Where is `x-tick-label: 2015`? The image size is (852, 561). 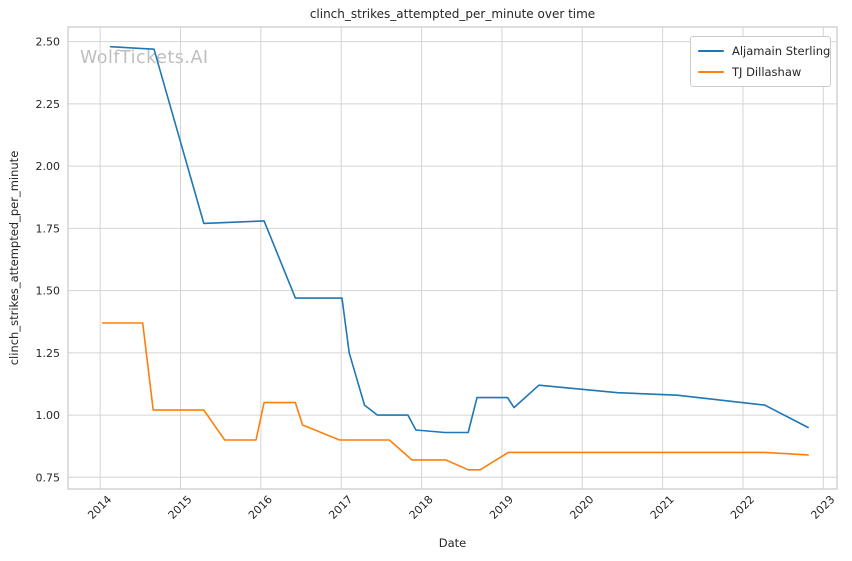 x-tick-label: 2015 is located at coordinates (180, 507).